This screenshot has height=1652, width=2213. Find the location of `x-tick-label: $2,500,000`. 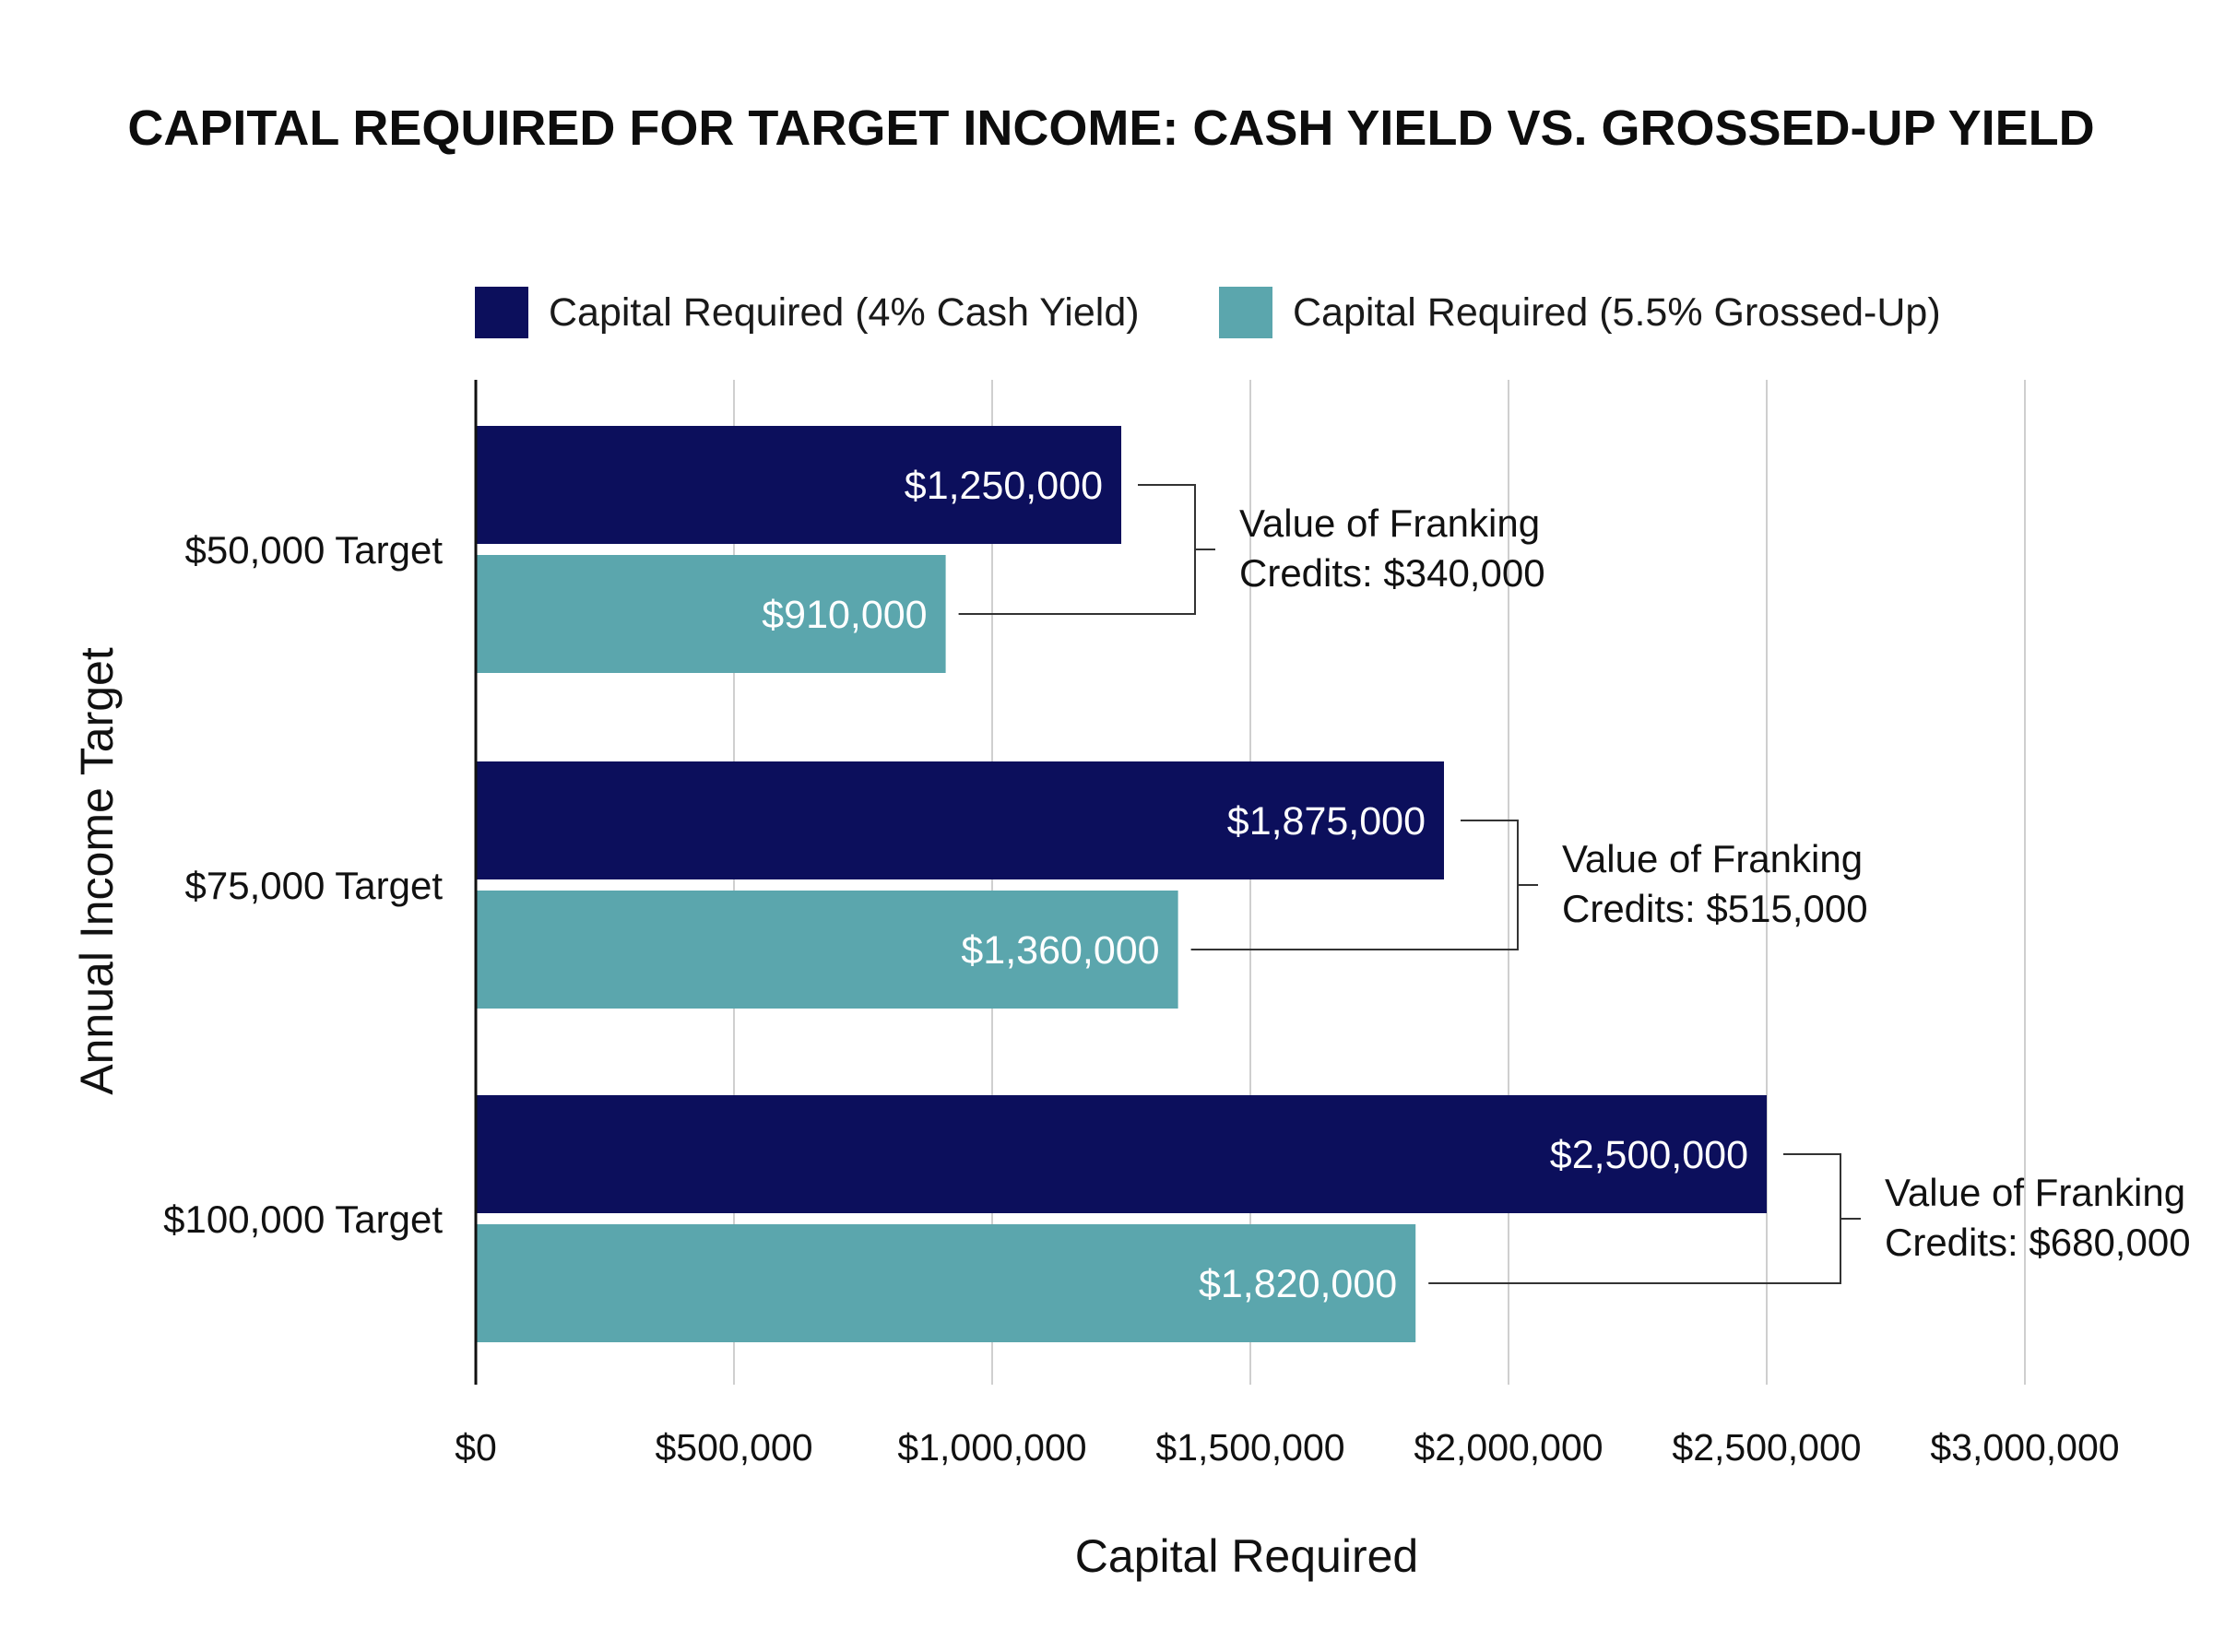

x-tick-label: $2,500,000 is located at coordinates (1766, 1447).